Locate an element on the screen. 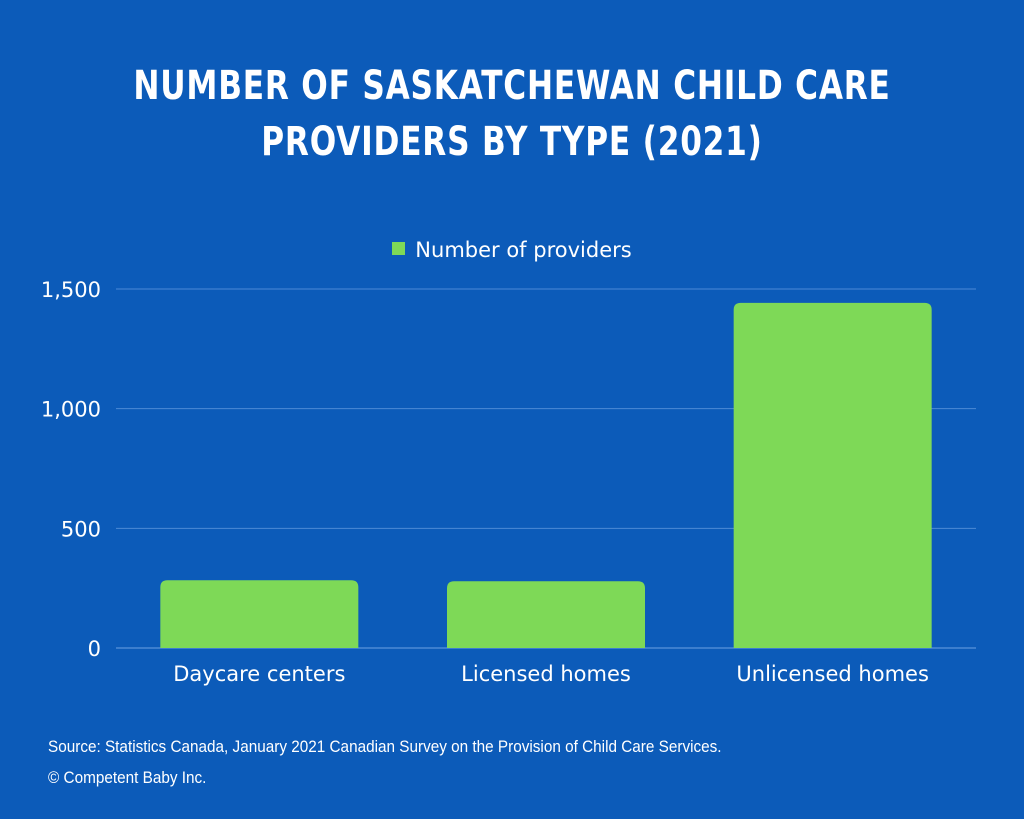 The height and width of the screenshot is (819, 1024). chart-title-line-2: PROVIDERS BY TYPE (2021) is located at coordinates (512, 142).